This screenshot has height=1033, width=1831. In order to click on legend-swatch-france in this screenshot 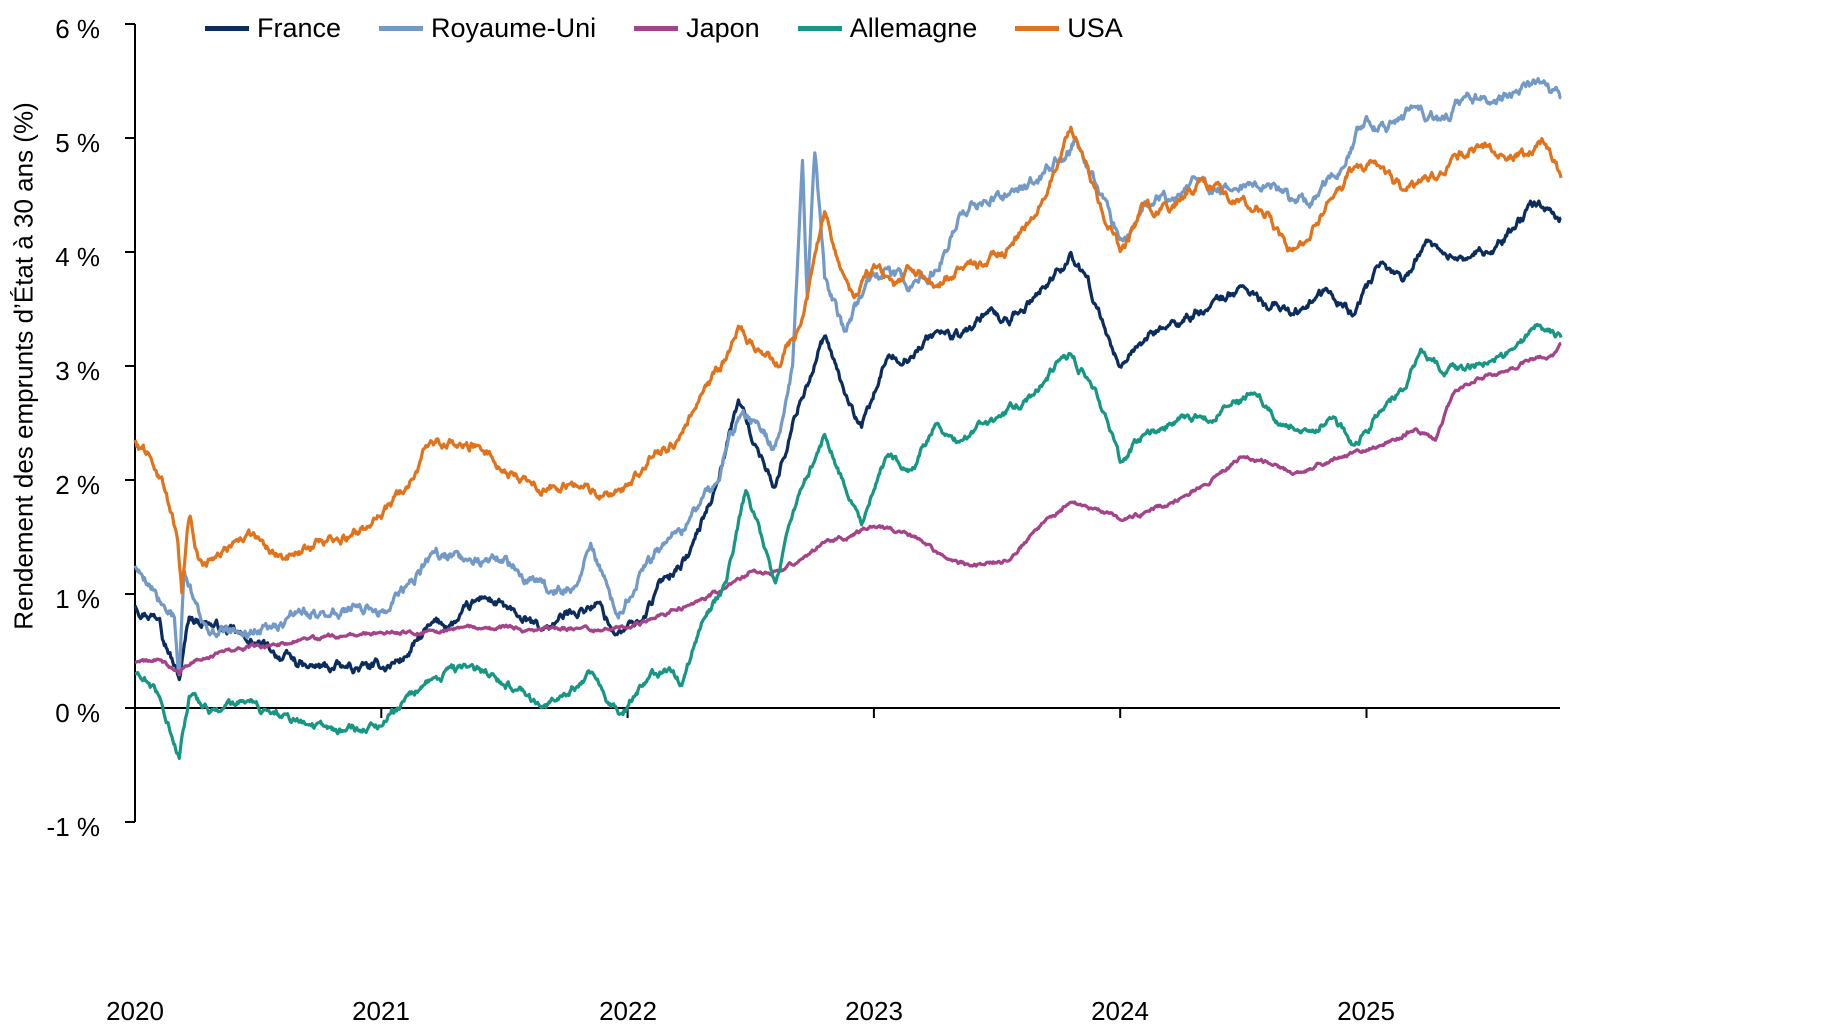, I will do `click(227, 28)`.